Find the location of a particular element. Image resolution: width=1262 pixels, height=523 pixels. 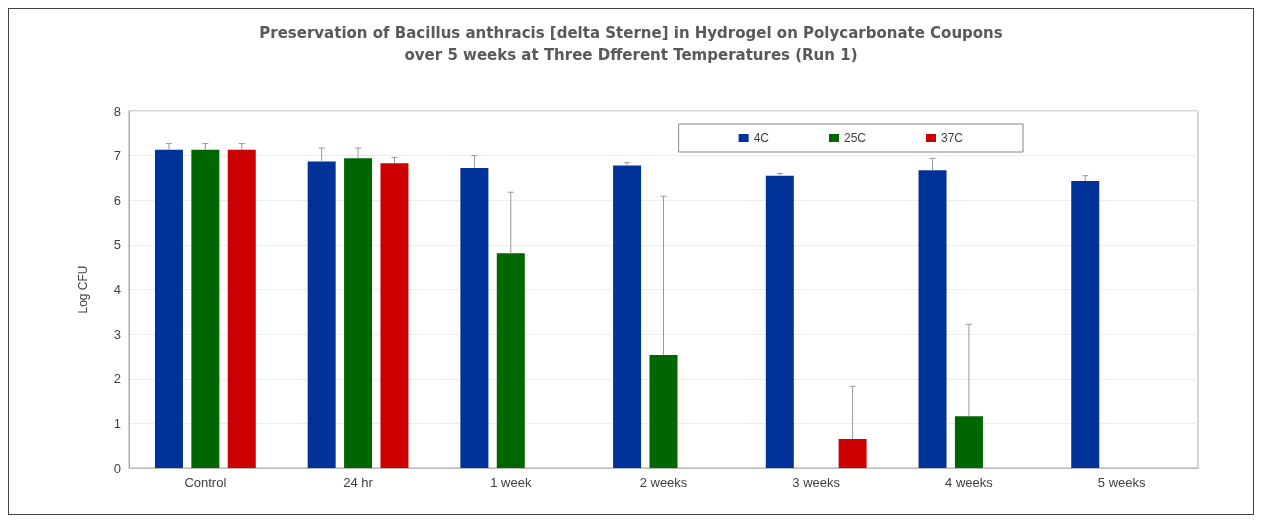

y-tick-label: 4 is located at coordinates (117, 289).